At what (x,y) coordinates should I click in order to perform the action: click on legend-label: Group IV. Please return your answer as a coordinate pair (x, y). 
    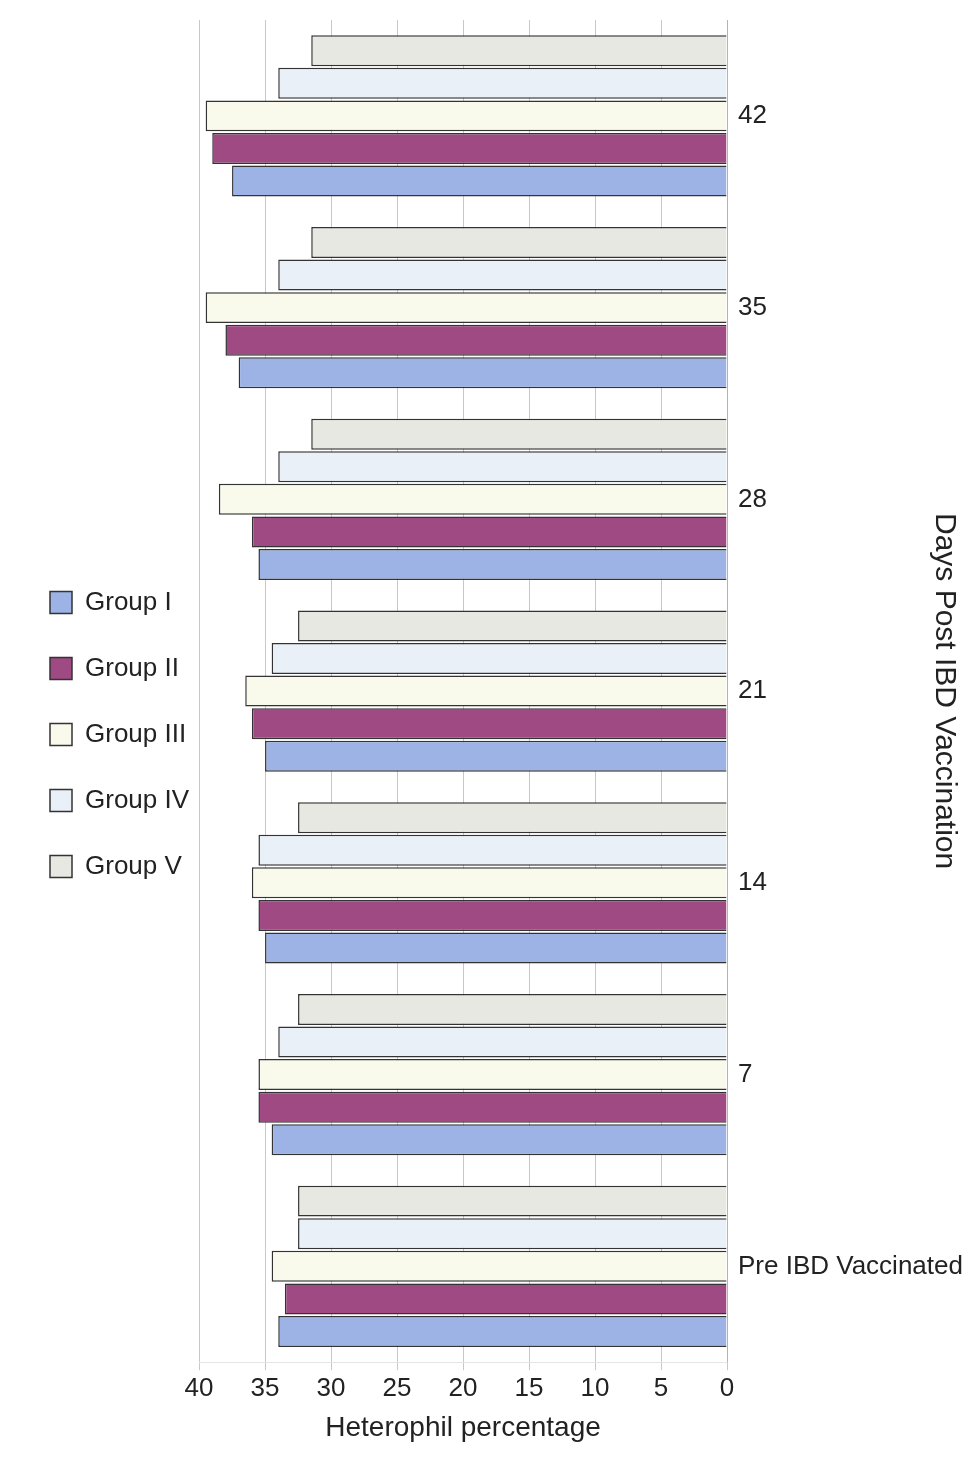
    Looking at the image, I should click on (137, 798).